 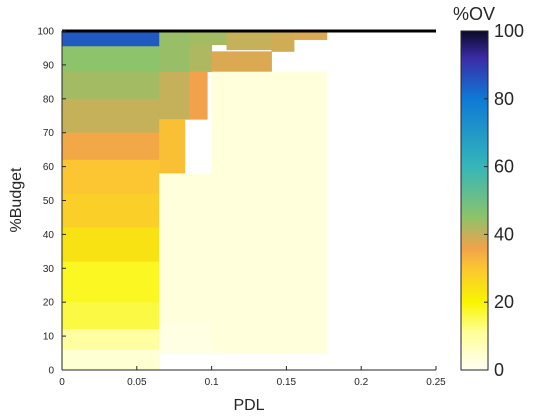 I want to click on x-tick-label: 0, so click(x=62, y=382).